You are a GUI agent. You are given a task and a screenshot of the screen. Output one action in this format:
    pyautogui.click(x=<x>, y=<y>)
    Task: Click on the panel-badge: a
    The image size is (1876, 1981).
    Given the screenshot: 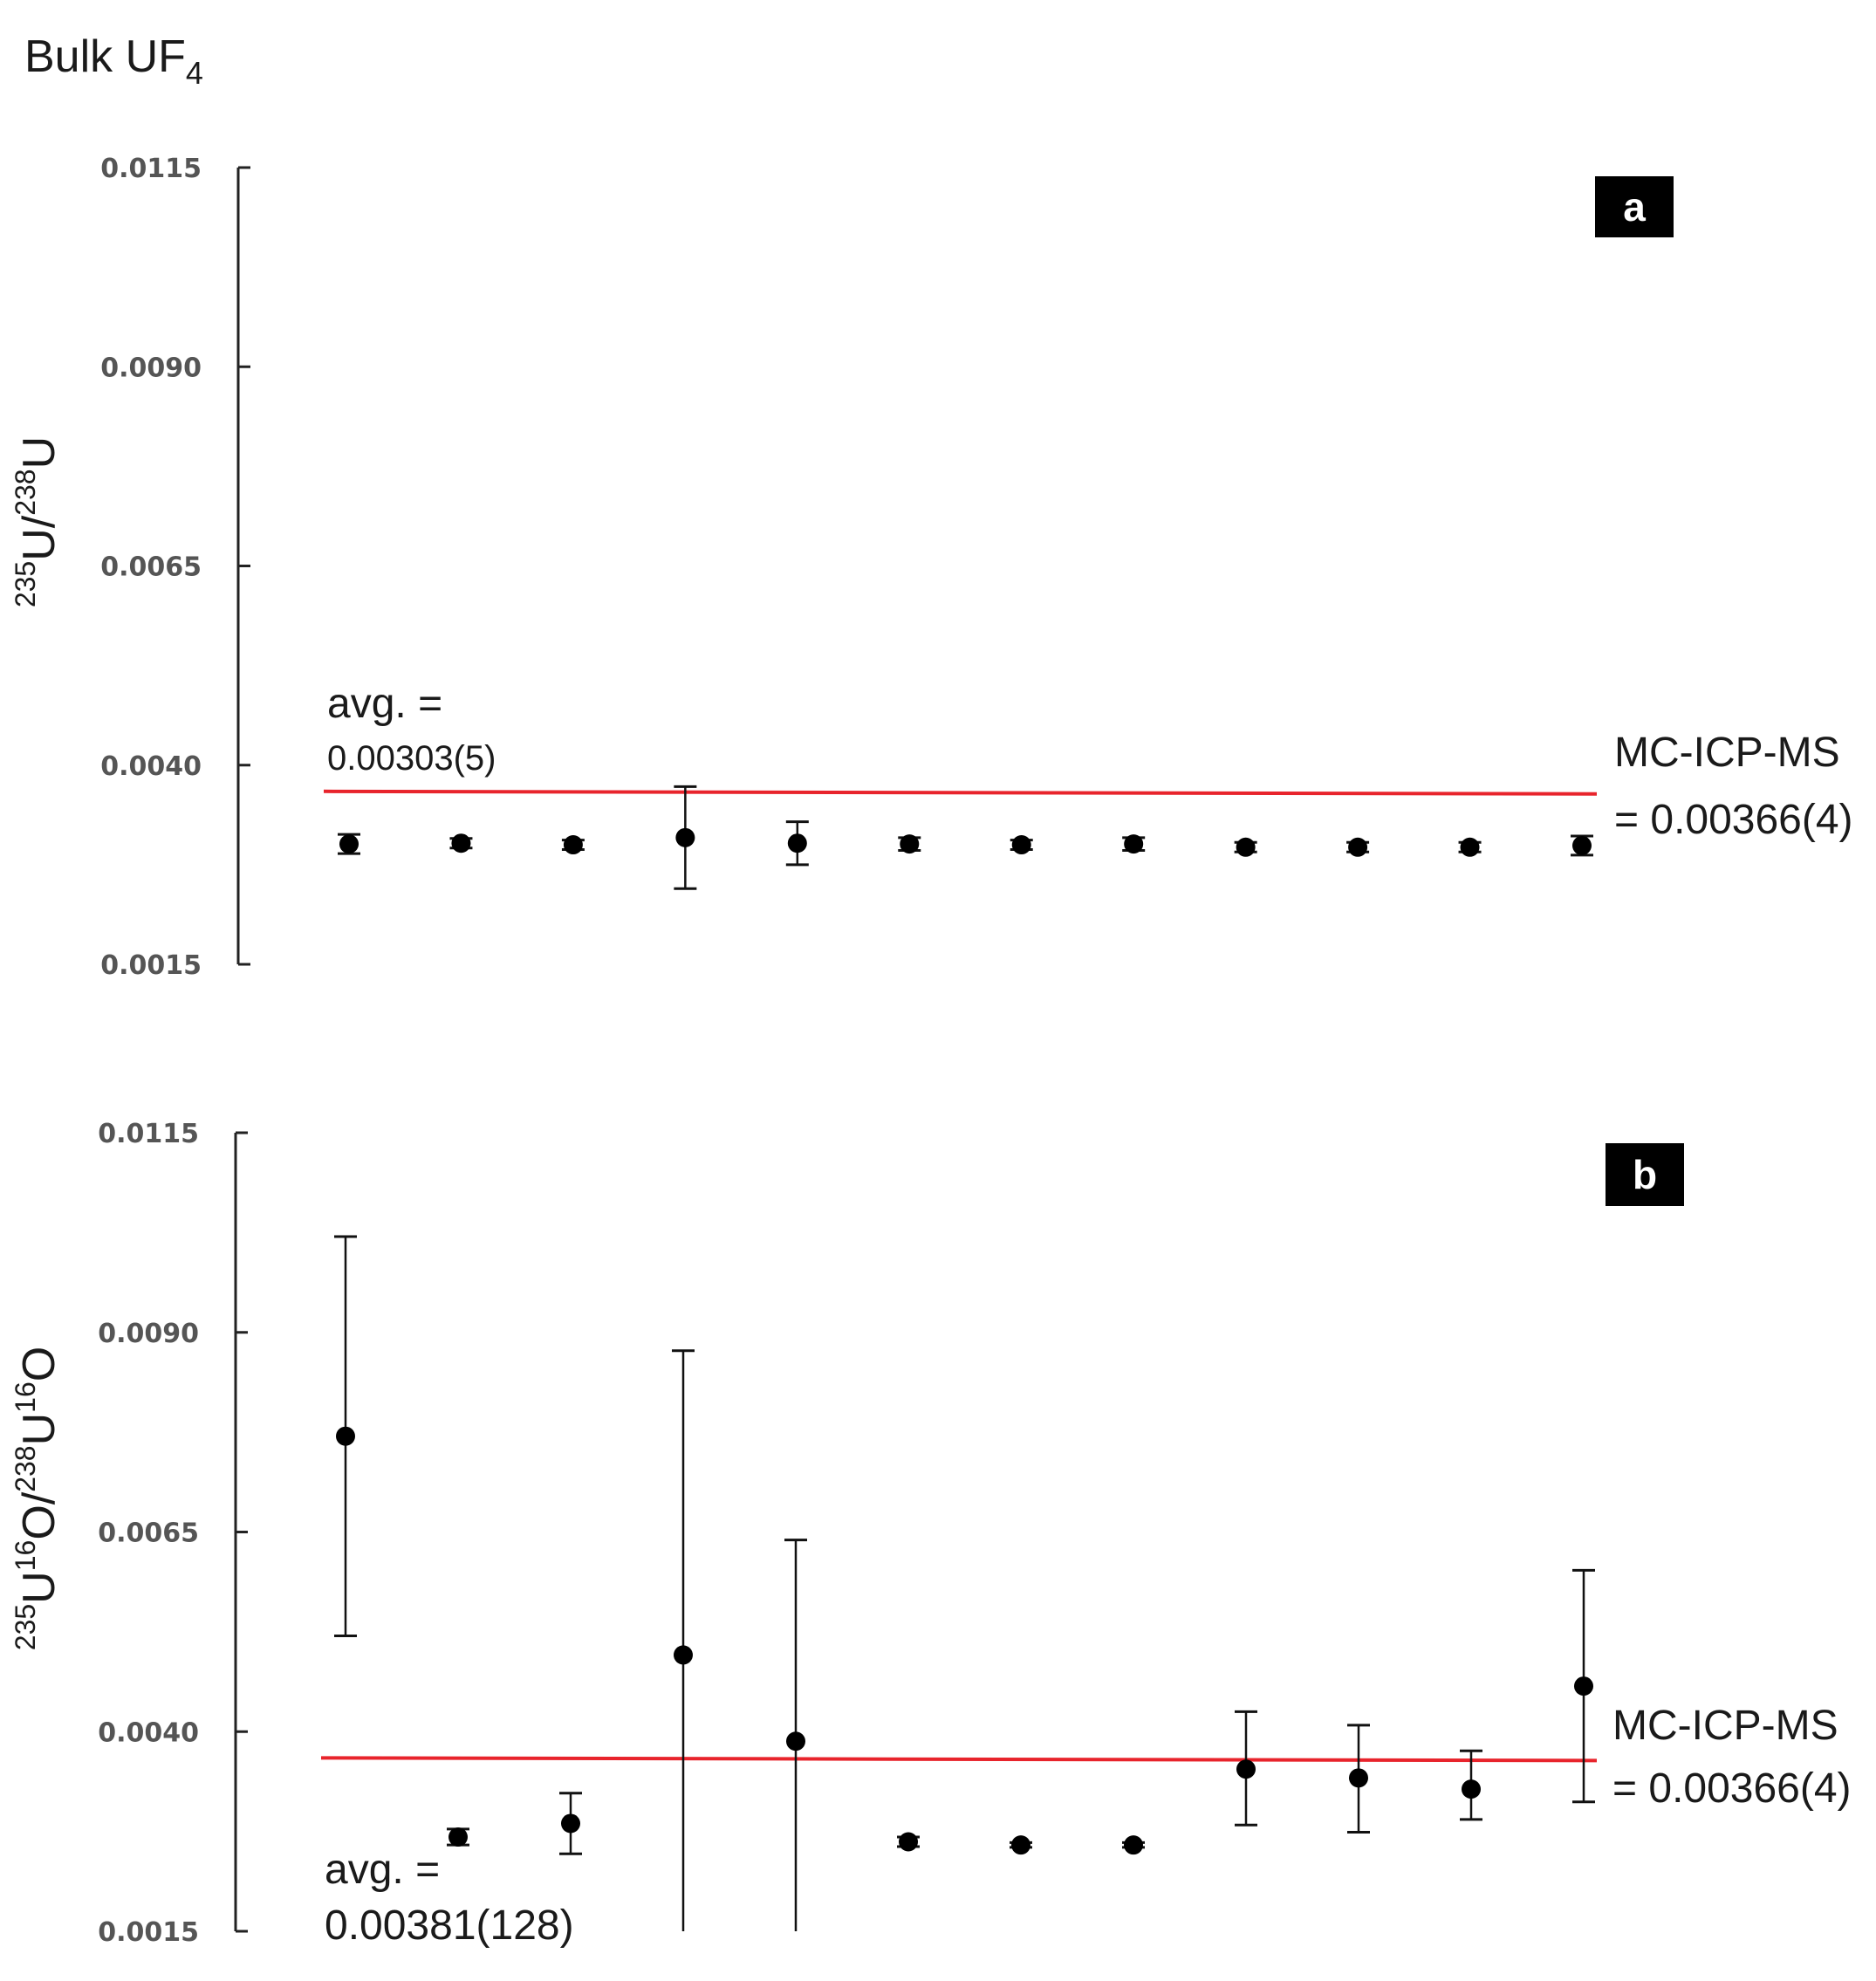 What is the action you would take?
    pyautogui.click(x=1634, y=207)
    